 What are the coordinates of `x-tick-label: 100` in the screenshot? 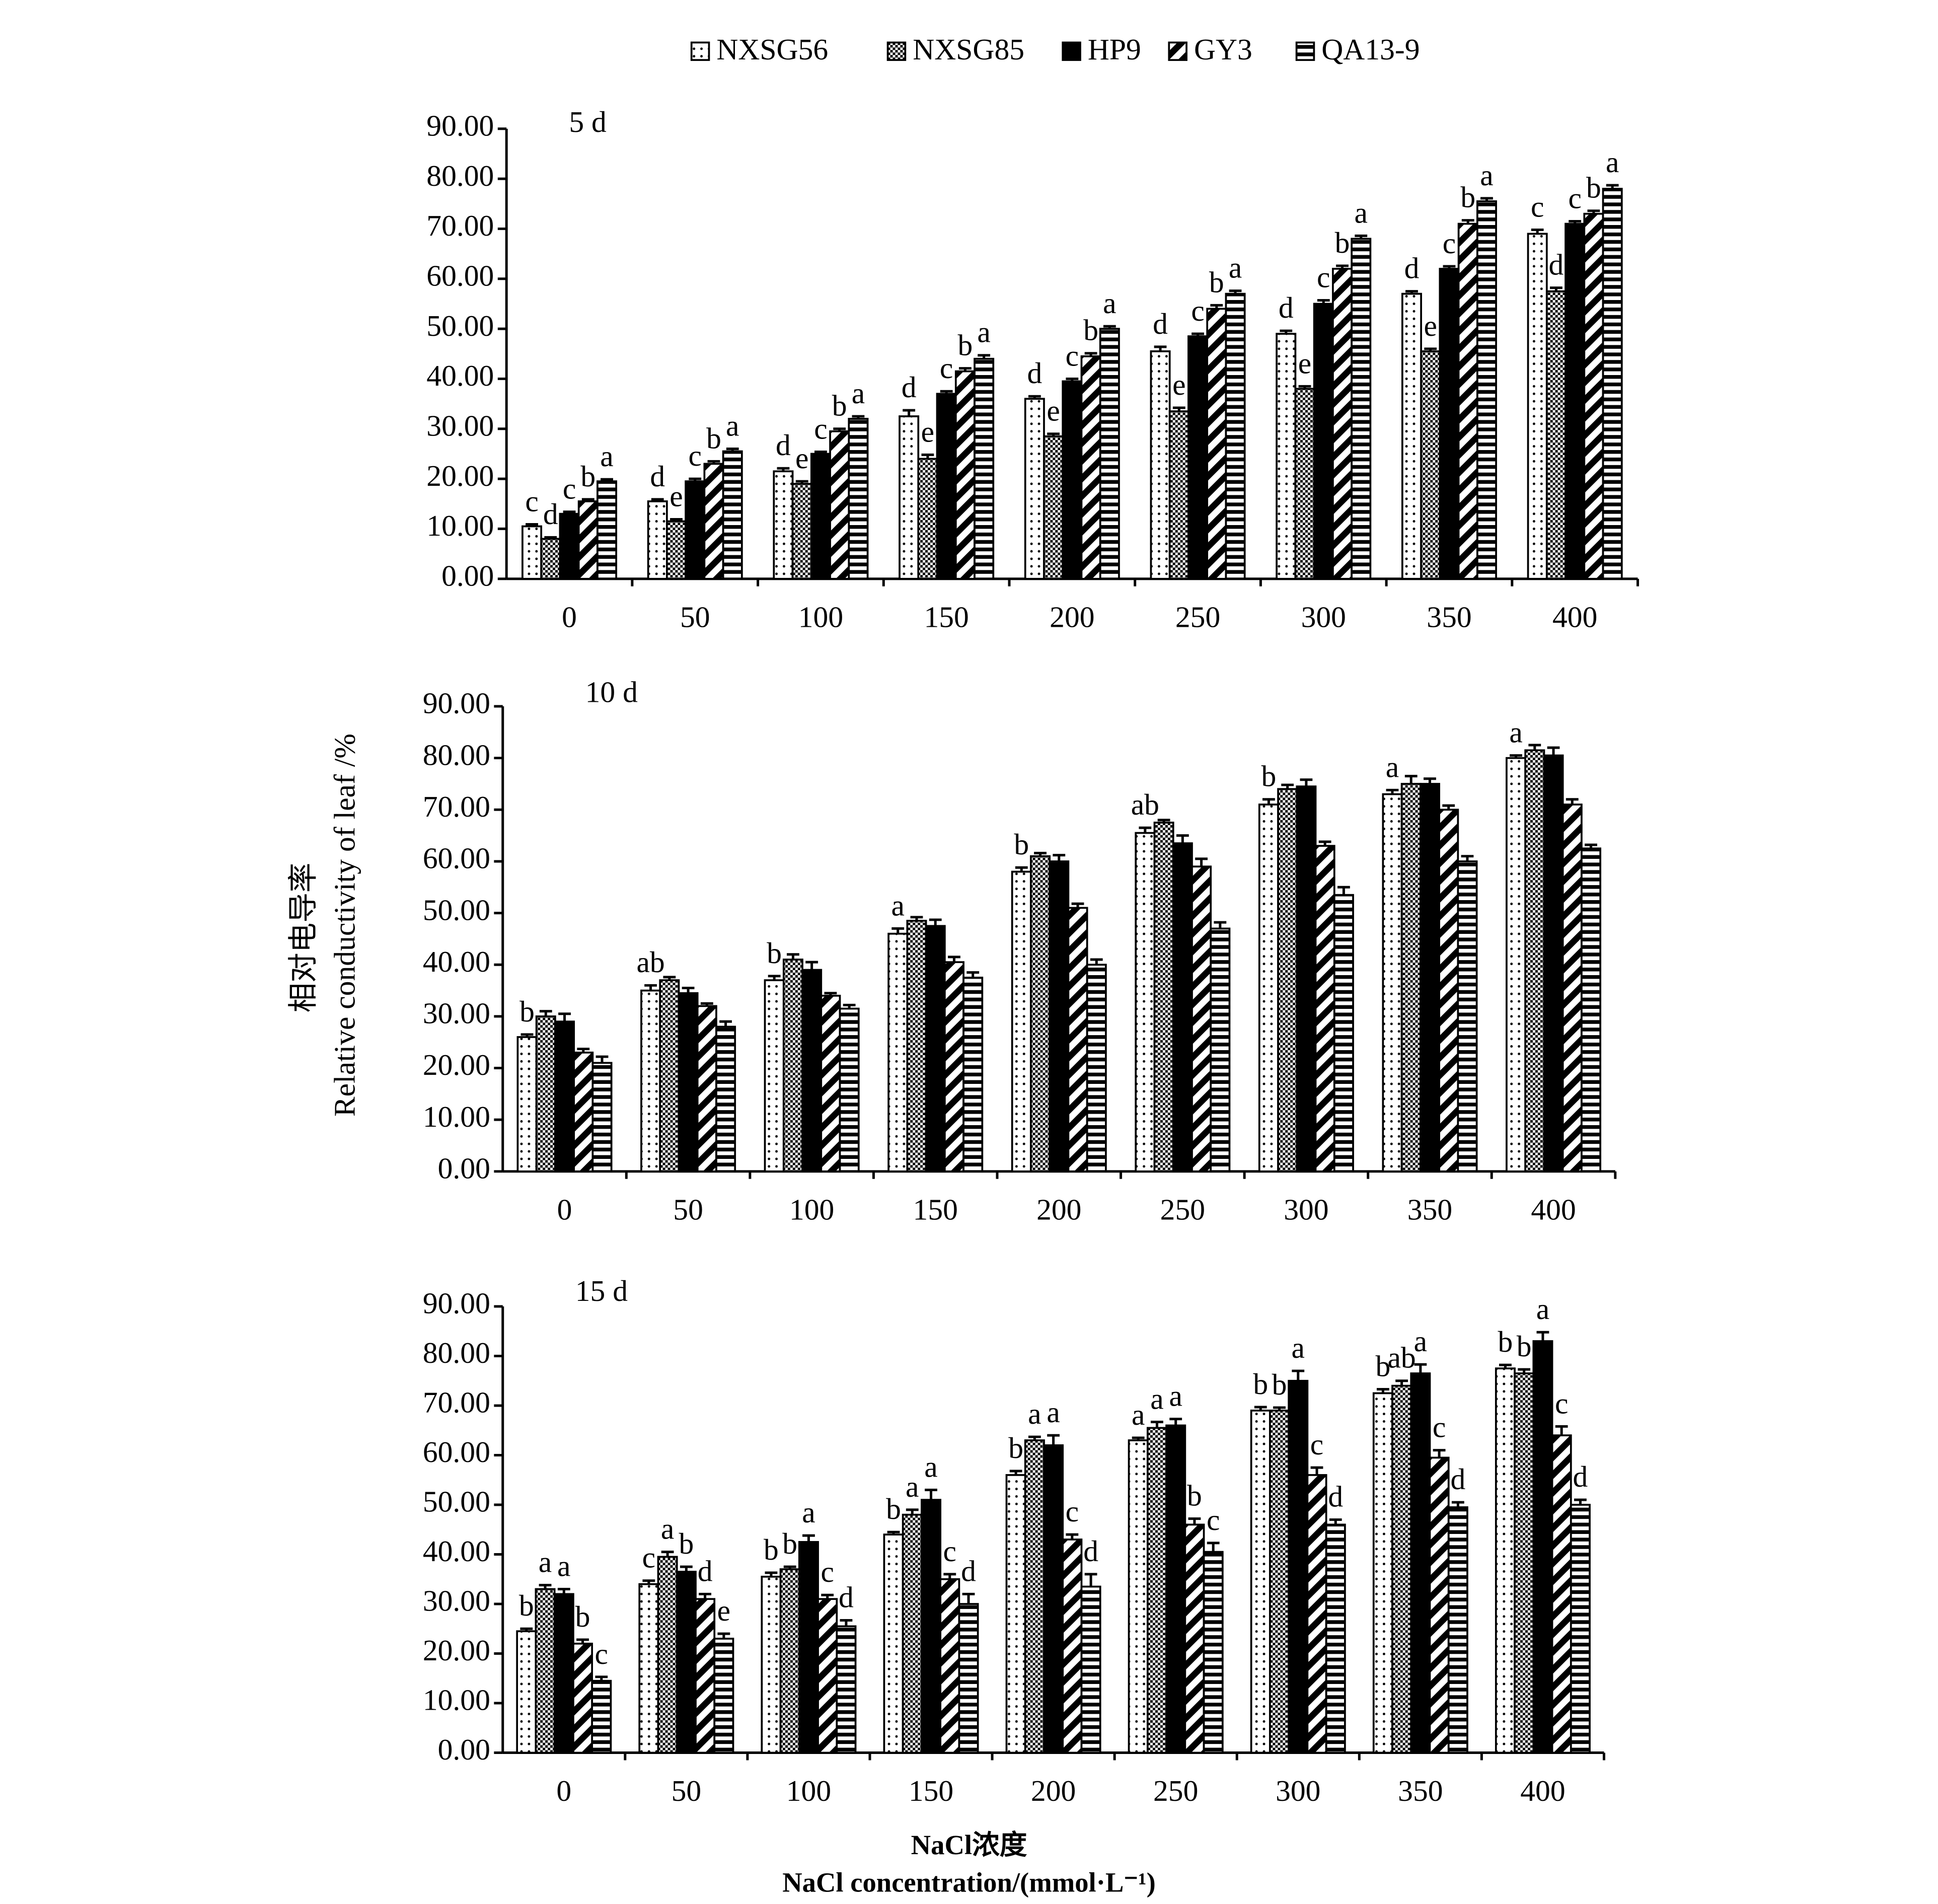 It's located at (820, 616).